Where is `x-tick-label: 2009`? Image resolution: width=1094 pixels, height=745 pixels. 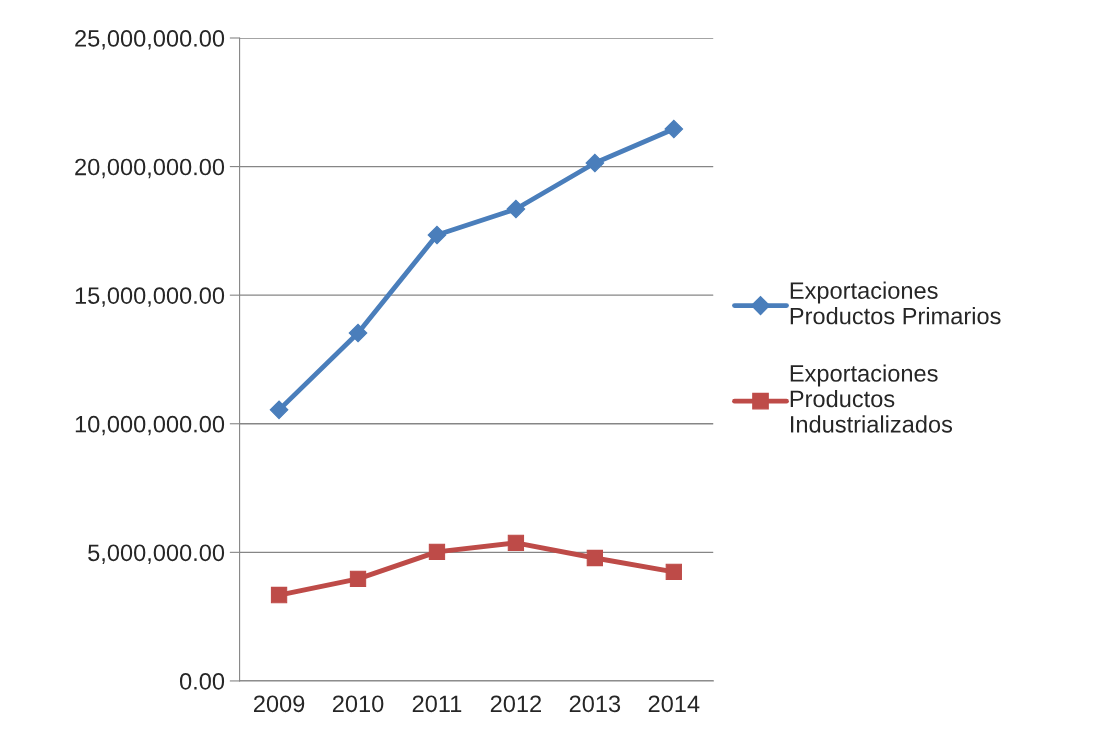 x-tick-label: 2009 is located at coordinates (279, 704).